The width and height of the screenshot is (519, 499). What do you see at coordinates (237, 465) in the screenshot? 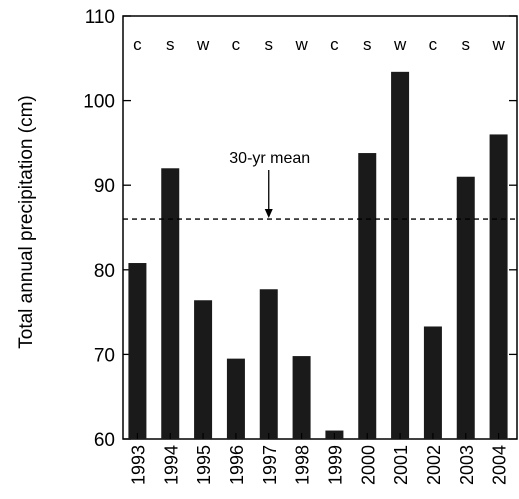
I see `x-tick-label: 1996` at bounding box center [237, 465].